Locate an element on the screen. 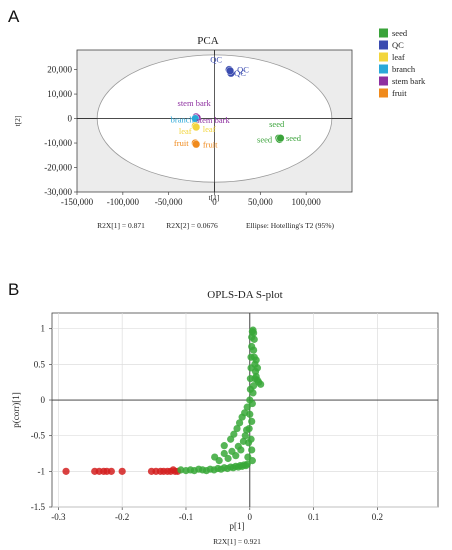  pca-y-tick-label: -30,000 is located at coordinates (58, 192).